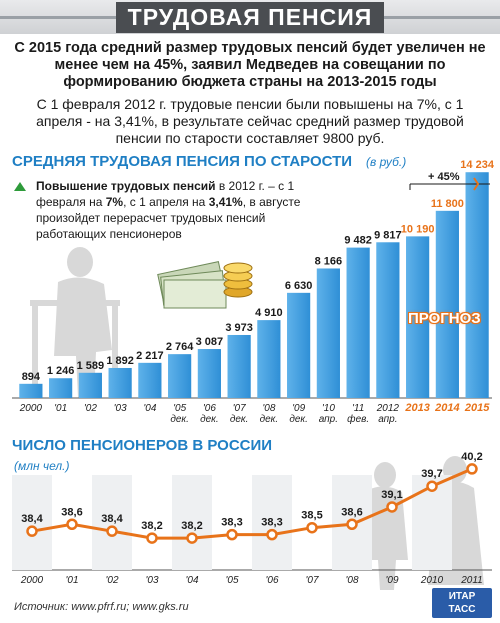  Describe the element at coordinates (205, 285) in the screenshot. I see `money-icon` at that location.